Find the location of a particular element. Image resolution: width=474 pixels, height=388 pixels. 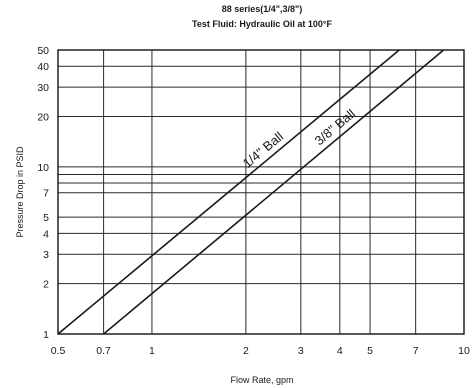

x-tick-label: 4 is located at coordinates (340, 351).